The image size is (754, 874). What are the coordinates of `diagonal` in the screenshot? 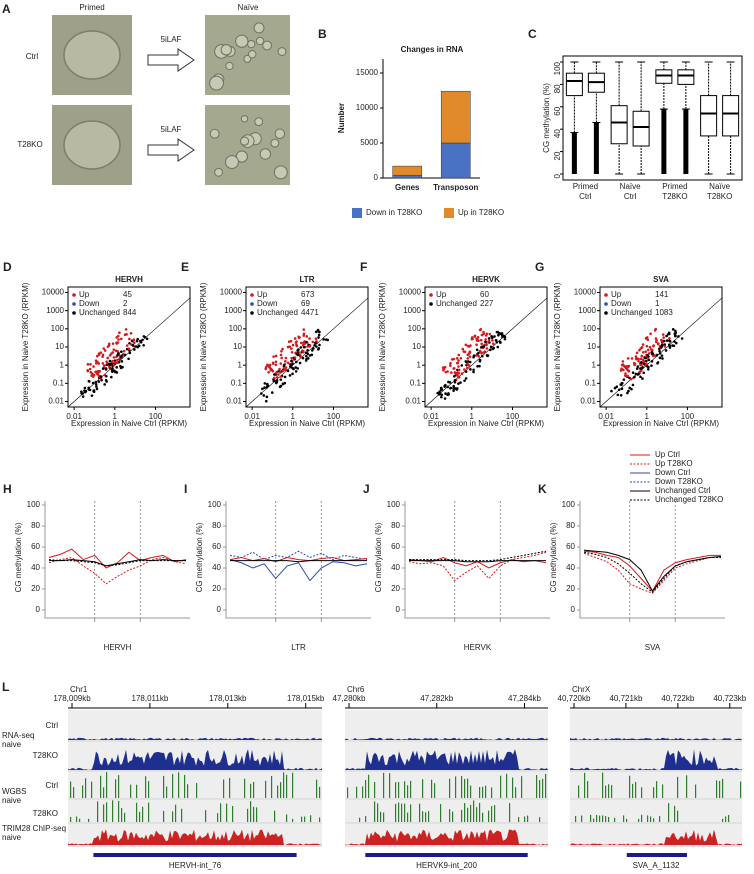 It's located at (486, 352).